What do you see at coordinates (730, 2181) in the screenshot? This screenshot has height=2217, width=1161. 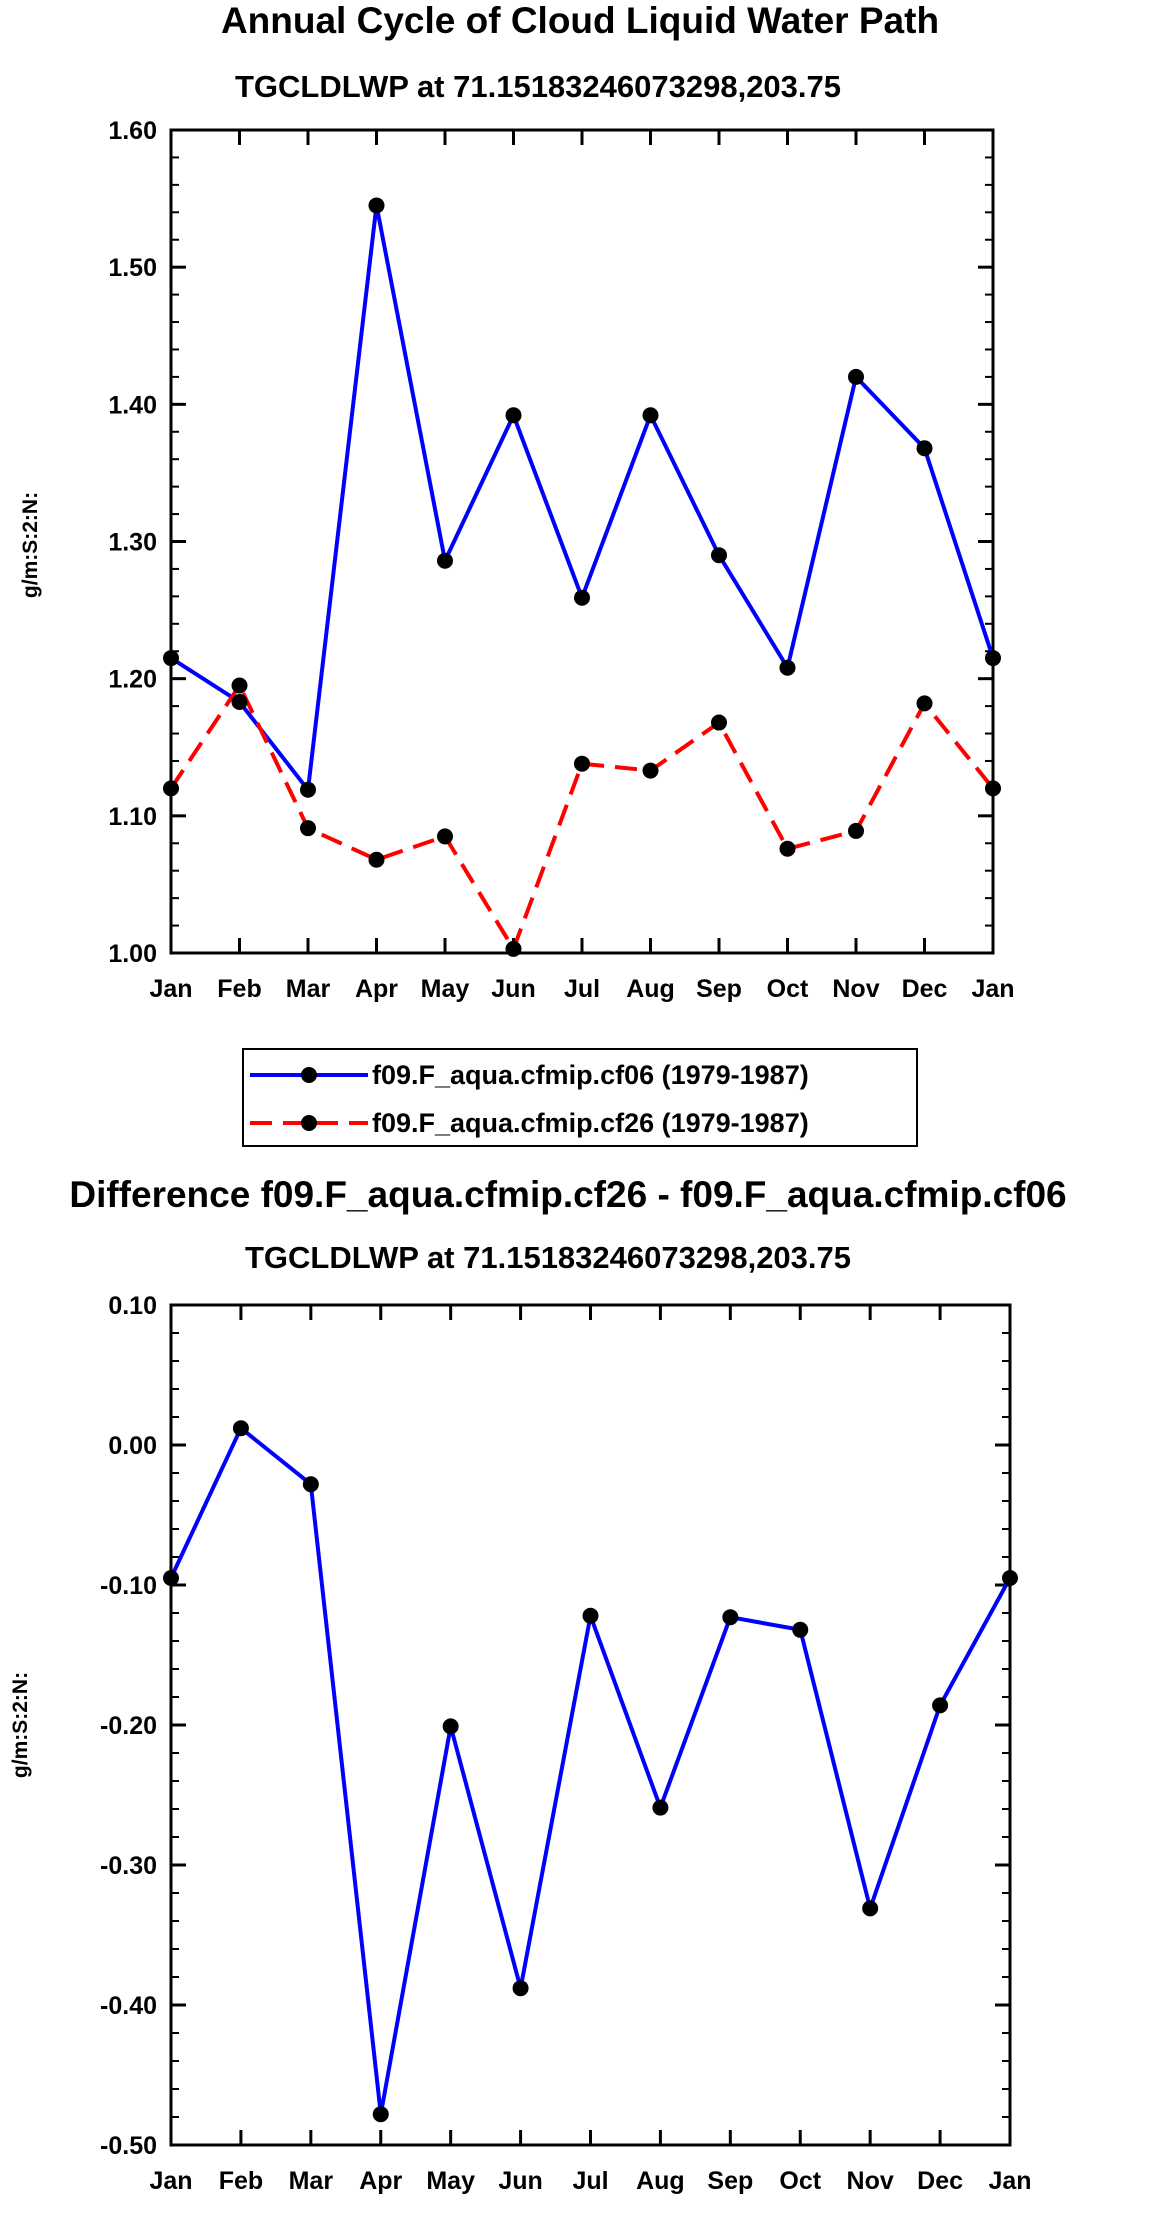 I see `bottom-xtick-label: Sep` at bounding box center [730, 2181].